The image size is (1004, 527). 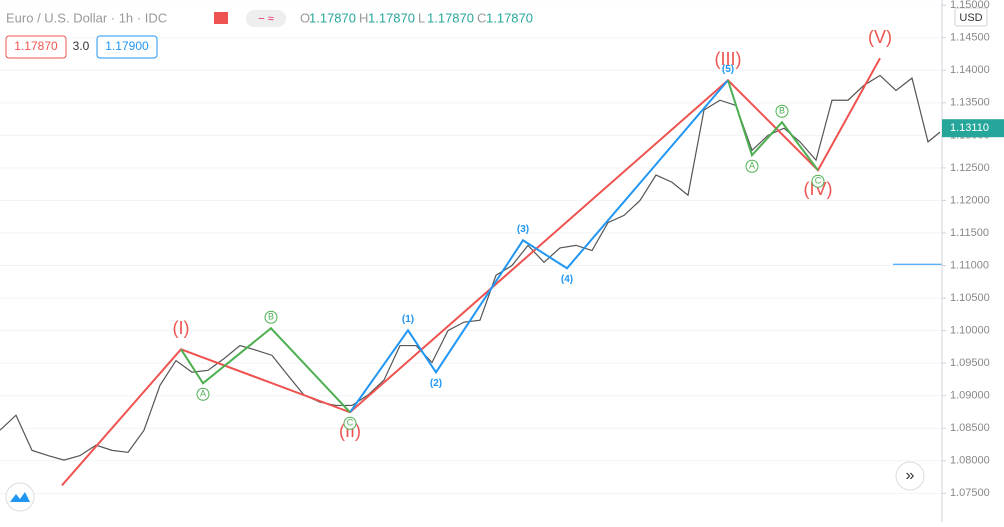 I want to click on indicator-icon: − ≈, so click(x=266, y=19).